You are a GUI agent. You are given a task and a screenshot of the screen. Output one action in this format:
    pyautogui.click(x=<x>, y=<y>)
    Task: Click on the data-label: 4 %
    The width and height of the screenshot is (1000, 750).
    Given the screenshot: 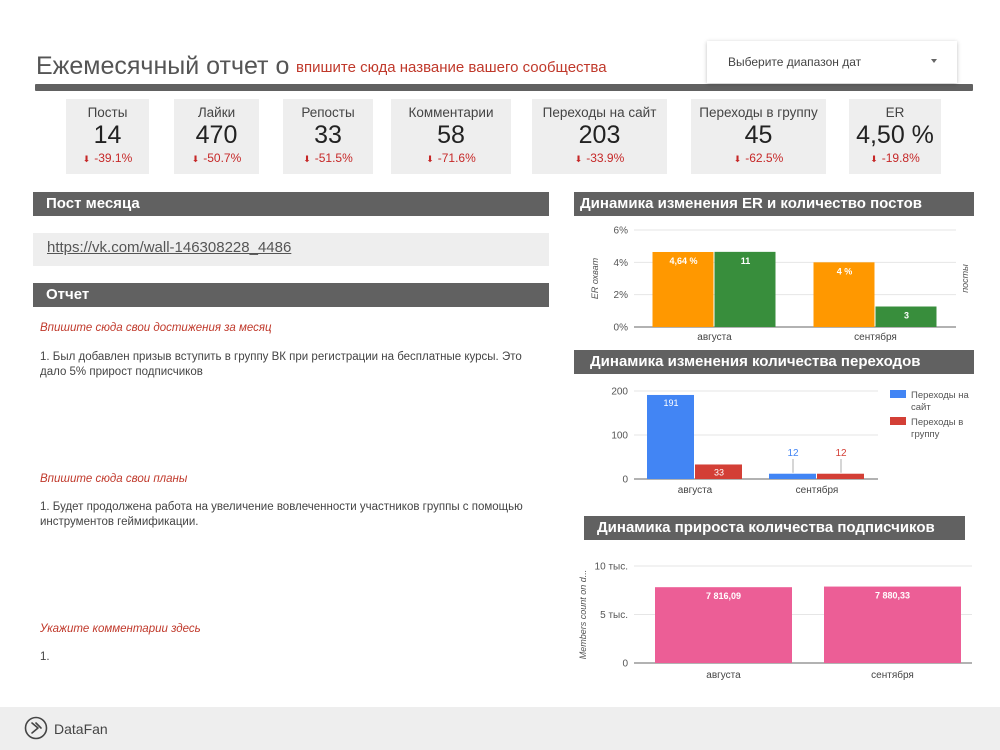 What is the action you would take?
    pyautogui.click(x=845, y=271)
    